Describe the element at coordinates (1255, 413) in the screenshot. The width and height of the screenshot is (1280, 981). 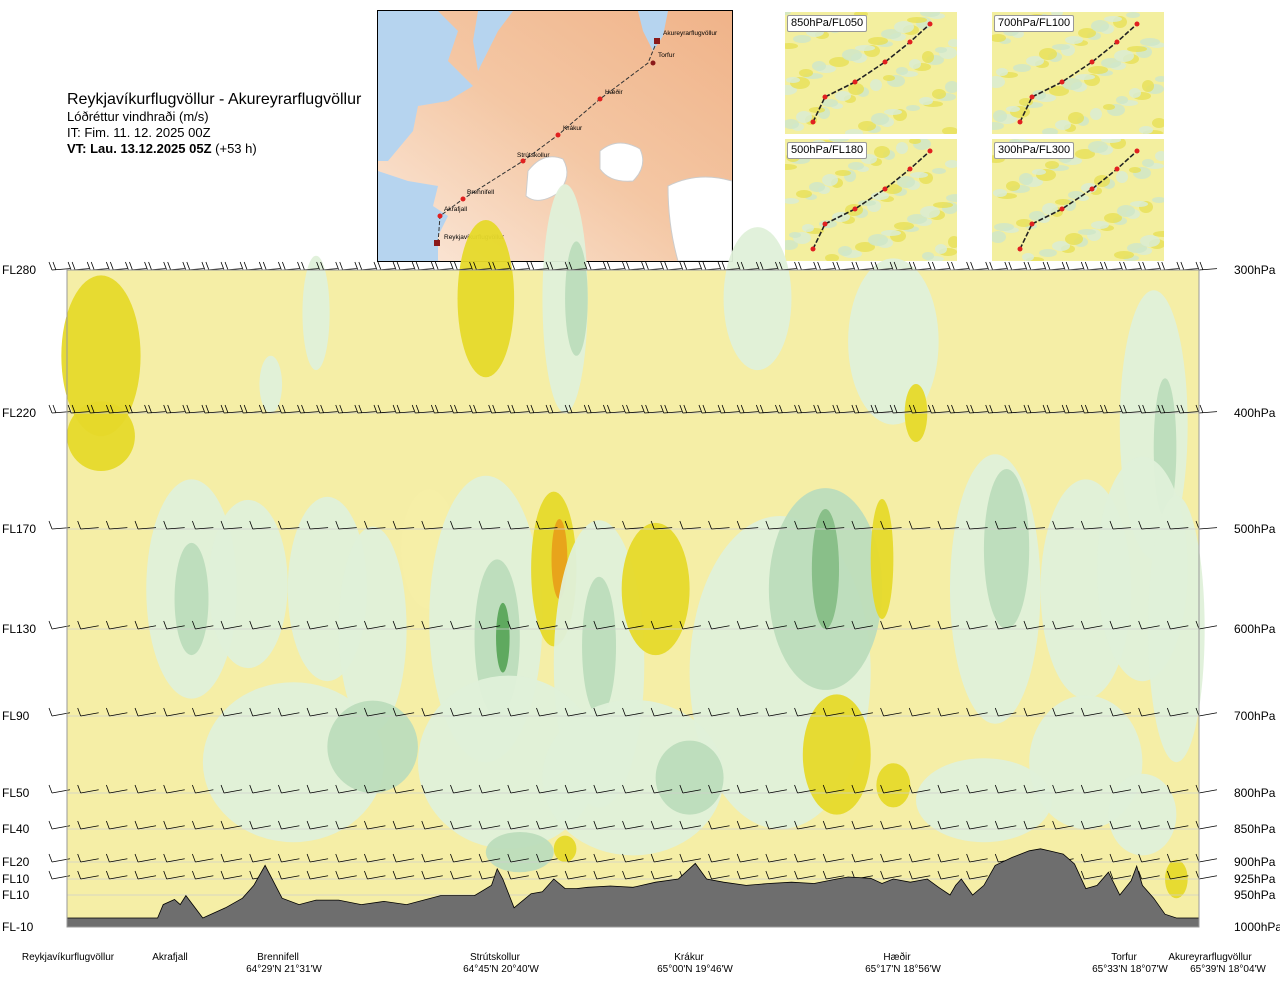
I see `pressure-tick-label: 400hPa` at that location.